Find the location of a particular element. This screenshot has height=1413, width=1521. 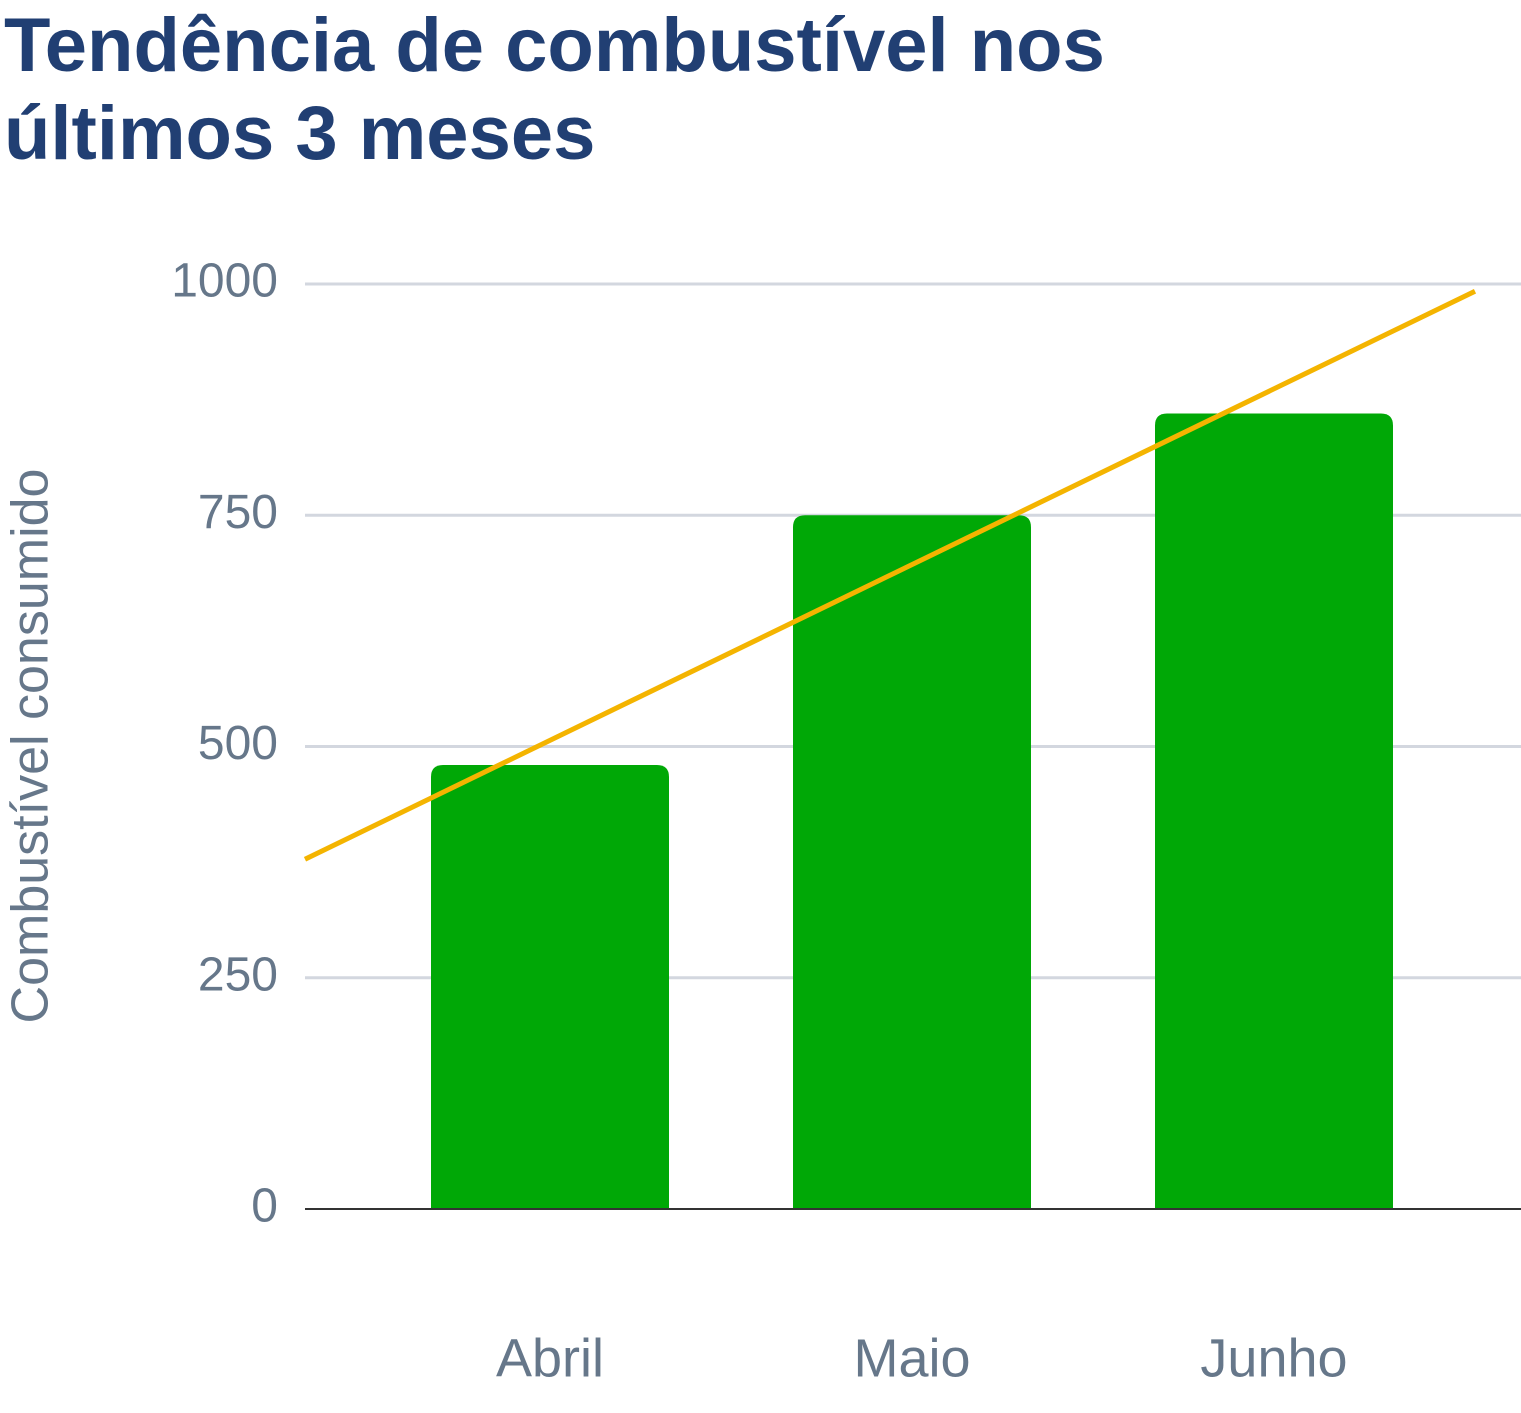

y-tick-label: 750 is located at coordinates (238, 512).